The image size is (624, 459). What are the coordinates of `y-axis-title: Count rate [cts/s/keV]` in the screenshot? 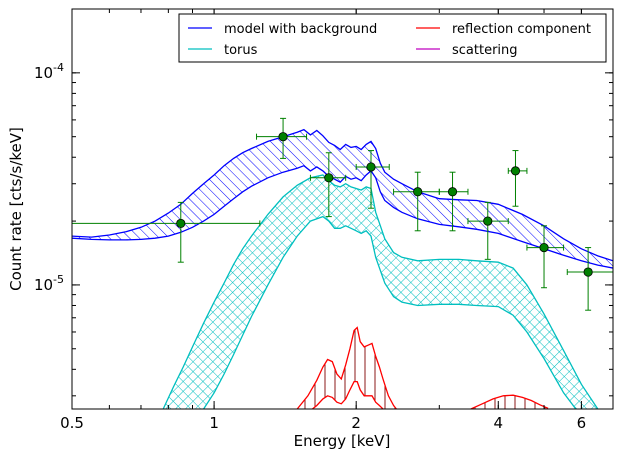 It's located at (16, 209).